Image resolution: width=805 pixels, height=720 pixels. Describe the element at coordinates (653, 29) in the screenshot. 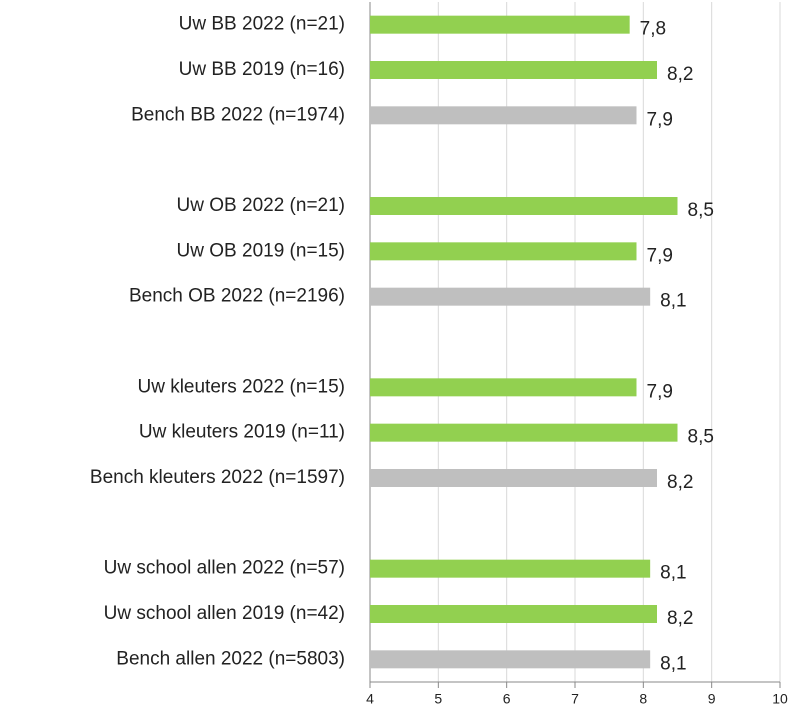

I see `value-label: 7,8` at that location.